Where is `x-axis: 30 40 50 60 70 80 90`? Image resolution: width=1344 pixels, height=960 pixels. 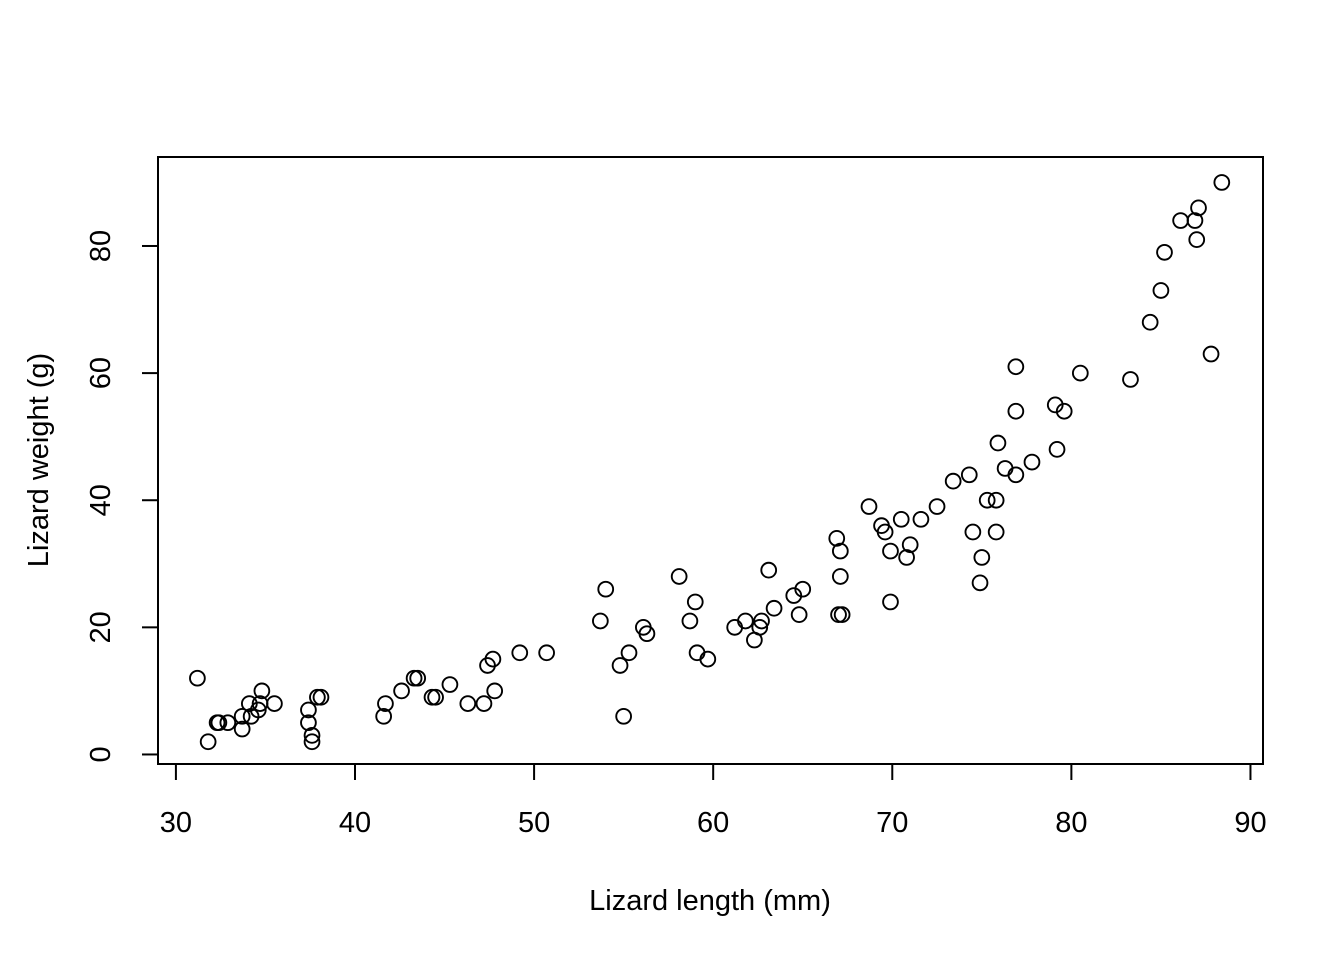 x-axis: 30 40 50 60 70 80 90 is located at coordinates (713, 801).